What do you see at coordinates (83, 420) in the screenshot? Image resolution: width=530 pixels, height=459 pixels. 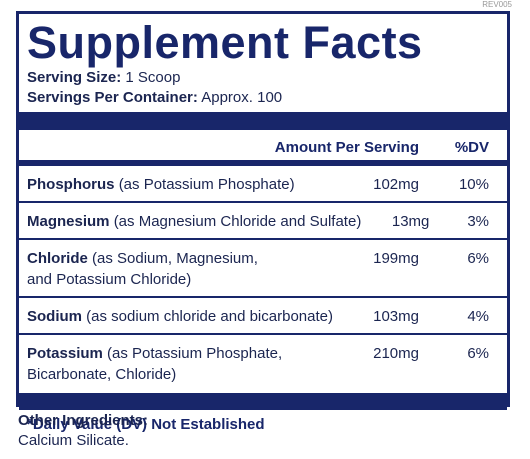 I see `label: Other Ingredients:` at bounding box center [83, 420].